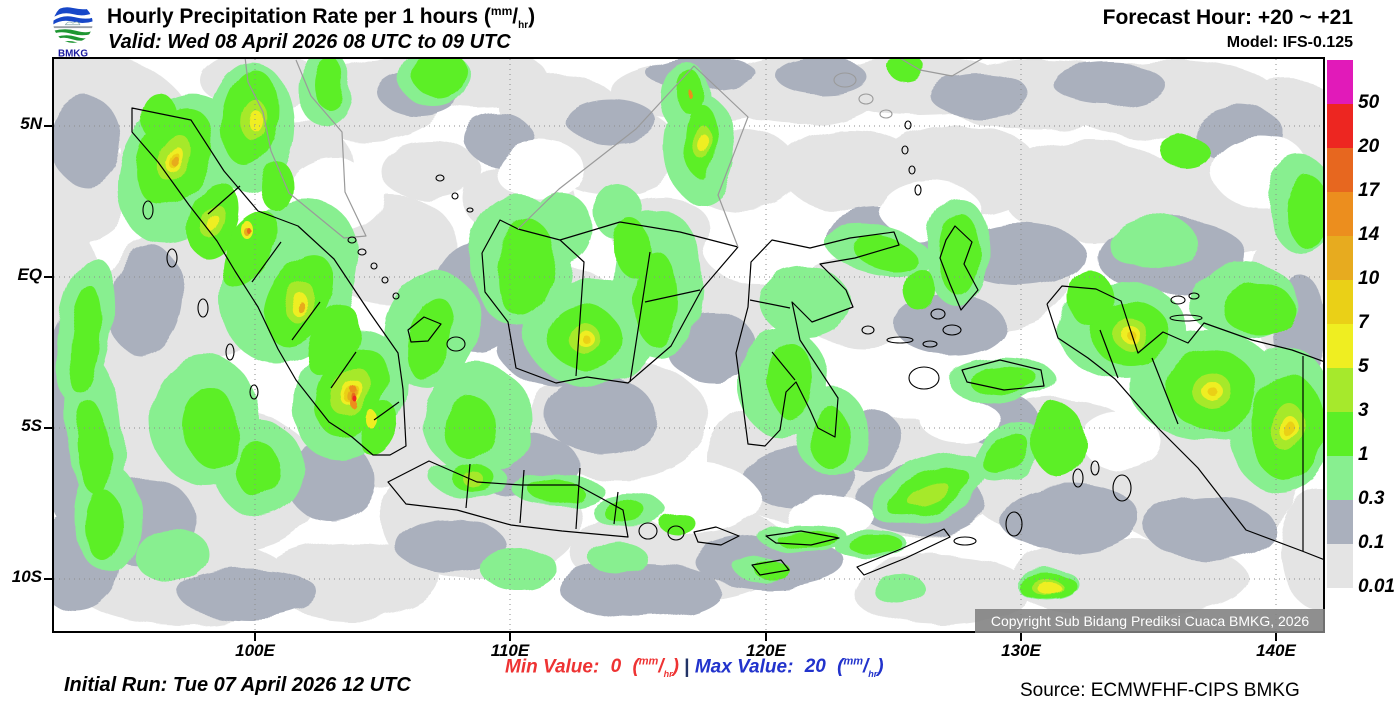 Image resolution: width=1400 pixels, height=709 pixels. I want to click on colorbar-label-14: 14, so click(1369, 234).